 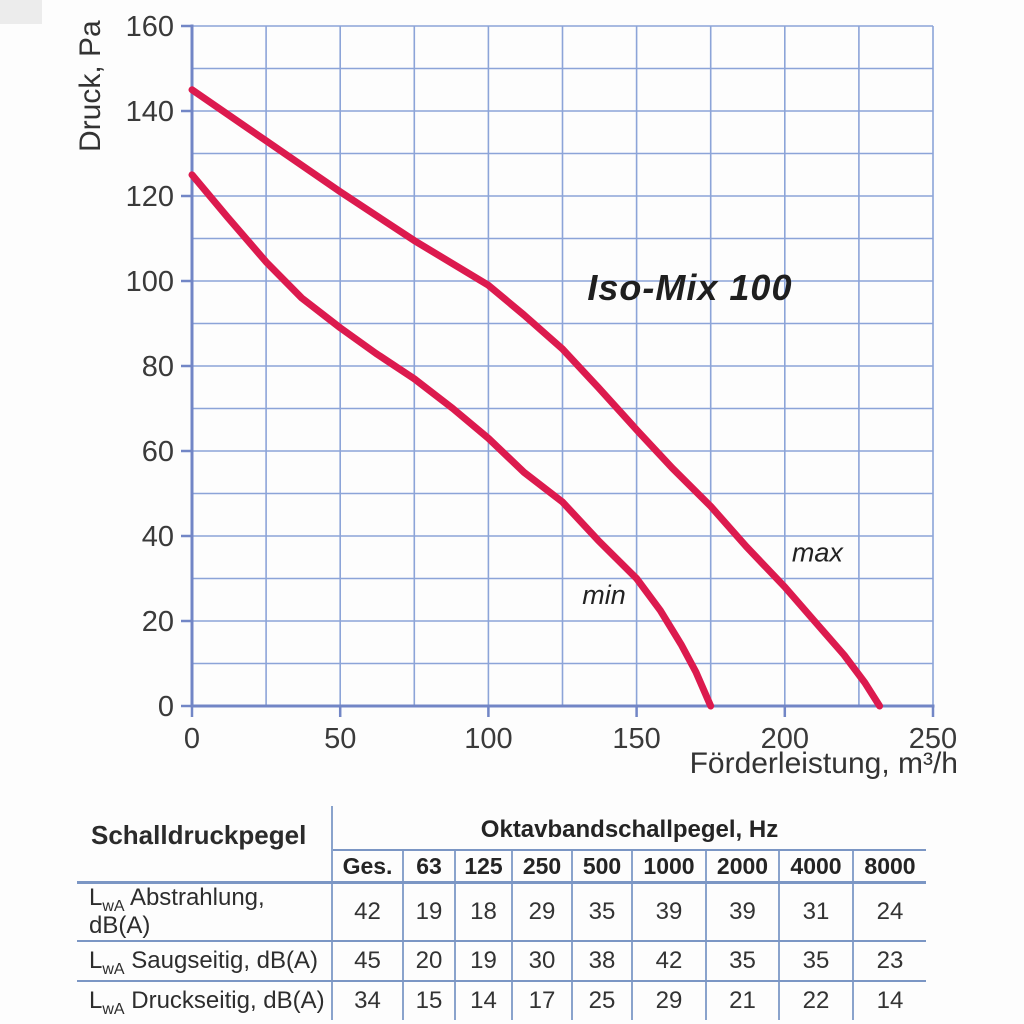 I want to click on freq-header-cell: 2000, so click(x=742, y=867).